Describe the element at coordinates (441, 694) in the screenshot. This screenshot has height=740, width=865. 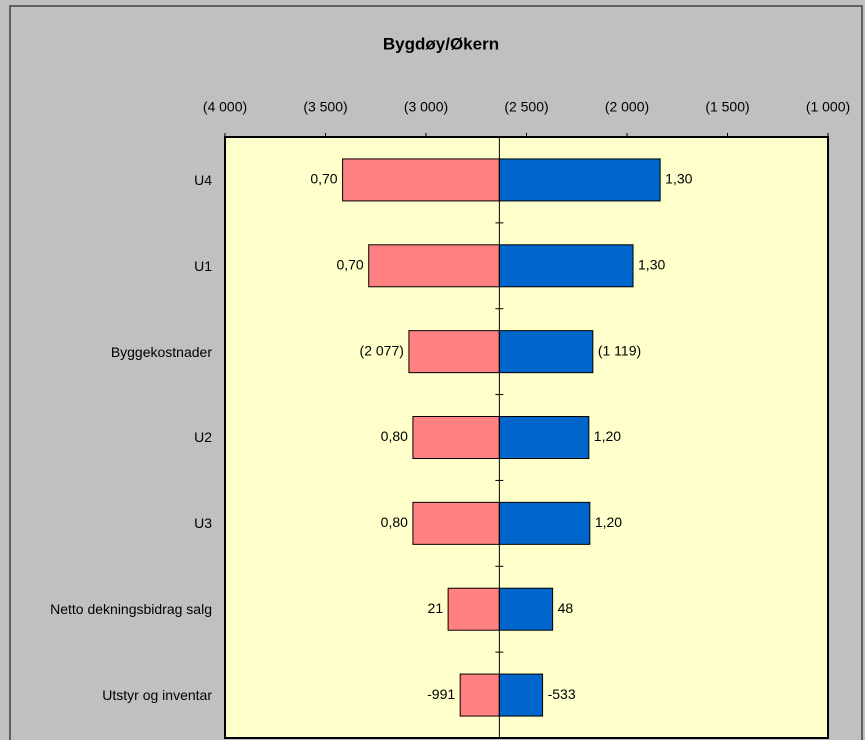
I see `data-label: -991` at that location.